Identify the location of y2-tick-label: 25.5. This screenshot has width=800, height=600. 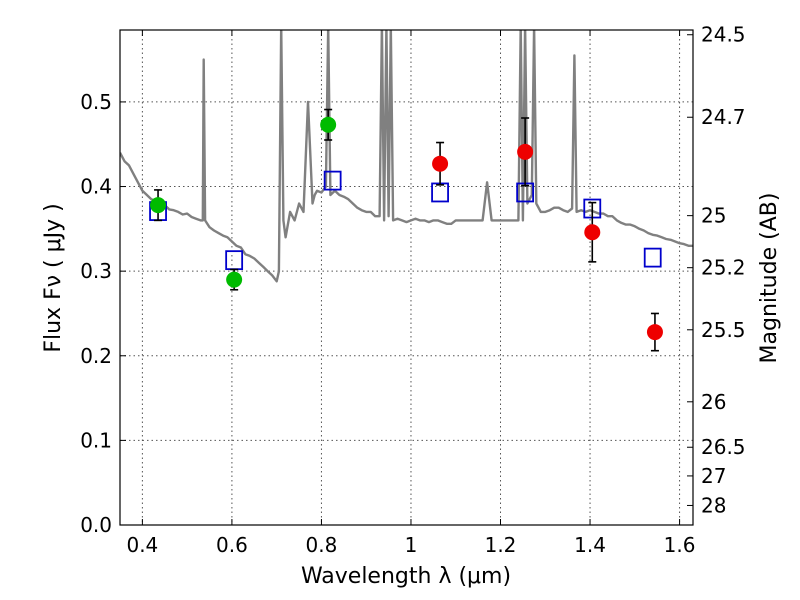
(723, 330).